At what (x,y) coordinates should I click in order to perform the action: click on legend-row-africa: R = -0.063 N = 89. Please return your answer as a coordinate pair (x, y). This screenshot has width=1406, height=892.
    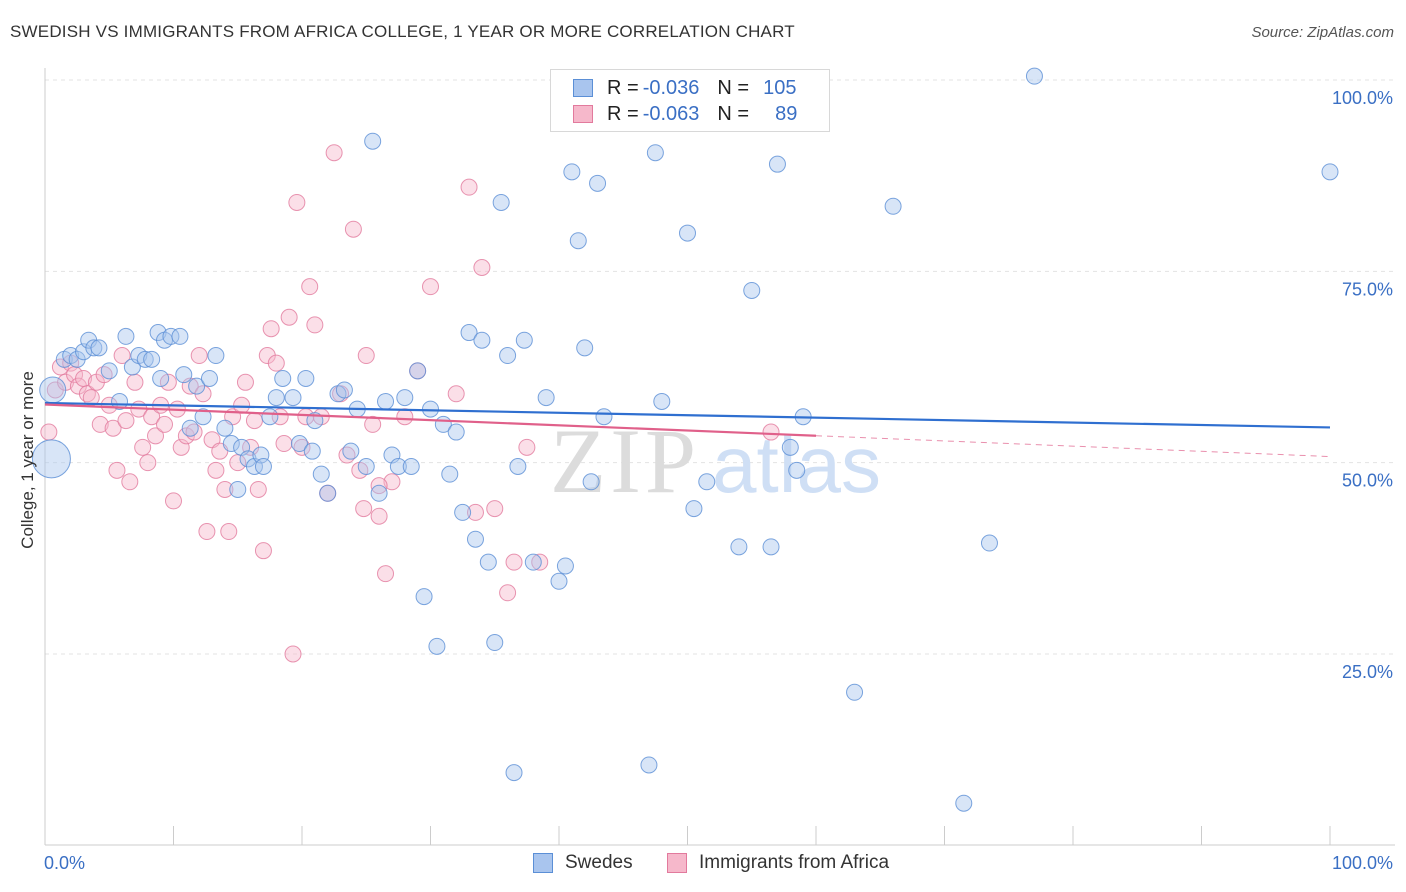
    Looking at the image, I should click on (685, 114).